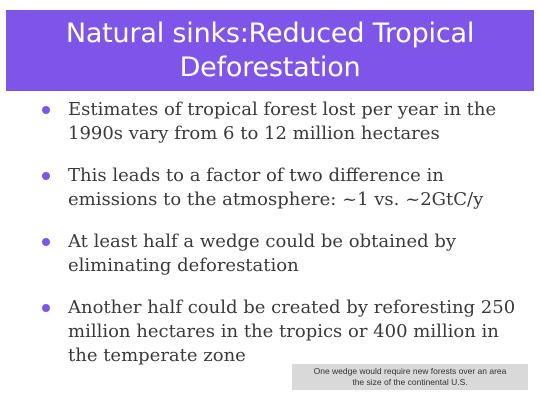  Describe the element at coordinates (270, 33) in the screenshot. I see `slide-title-line-1: Natural sinks:Reduced Tropical` at that location.